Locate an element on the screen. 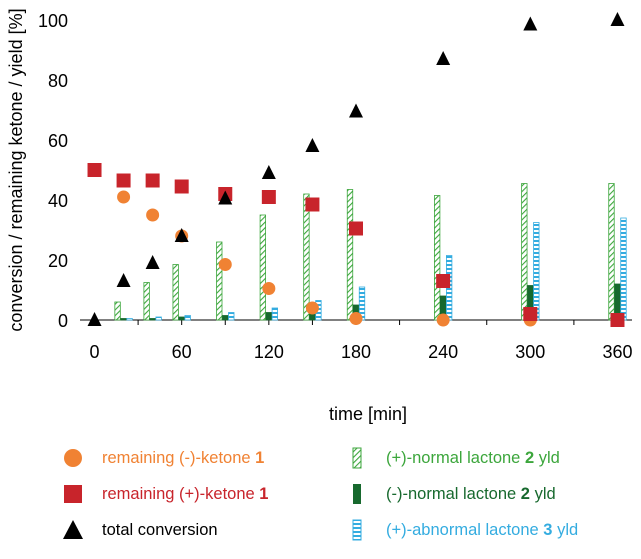 The height and width of the screenshot is (559, 641). legend-item: remaining (-)-ketone 1 is located at coordinates (163, 458).